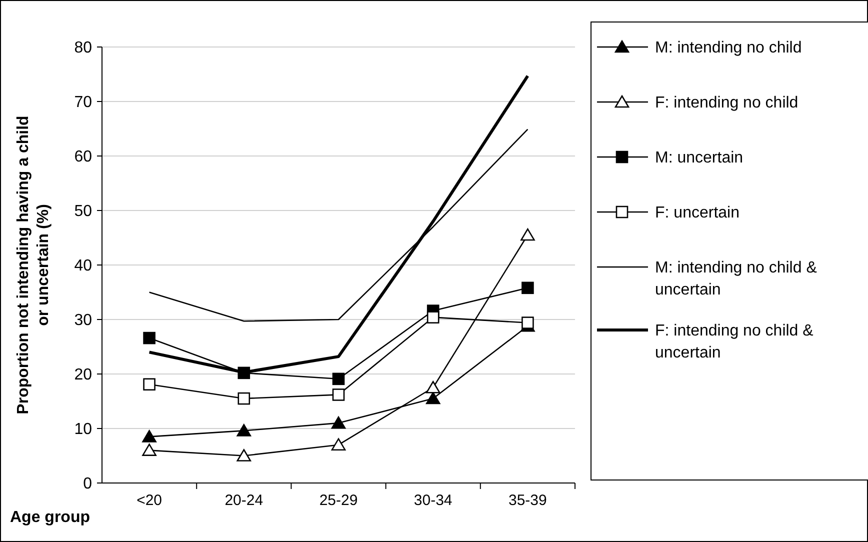 Image resolution: width=868 pixels, height=542 pixels. Describe the element at coordinates (83, 321) in the screenshot. I see `y-tick-label: 30` at that location.